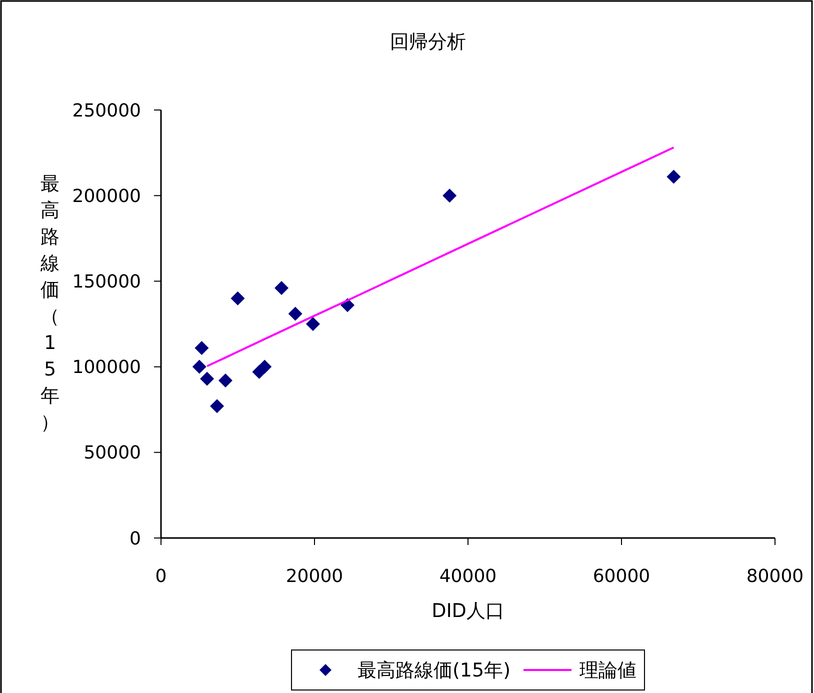 Image resolution: width=814 pixels, height=693 pixels. I want to click on y-tick-label: 100000, so click(106, 367).